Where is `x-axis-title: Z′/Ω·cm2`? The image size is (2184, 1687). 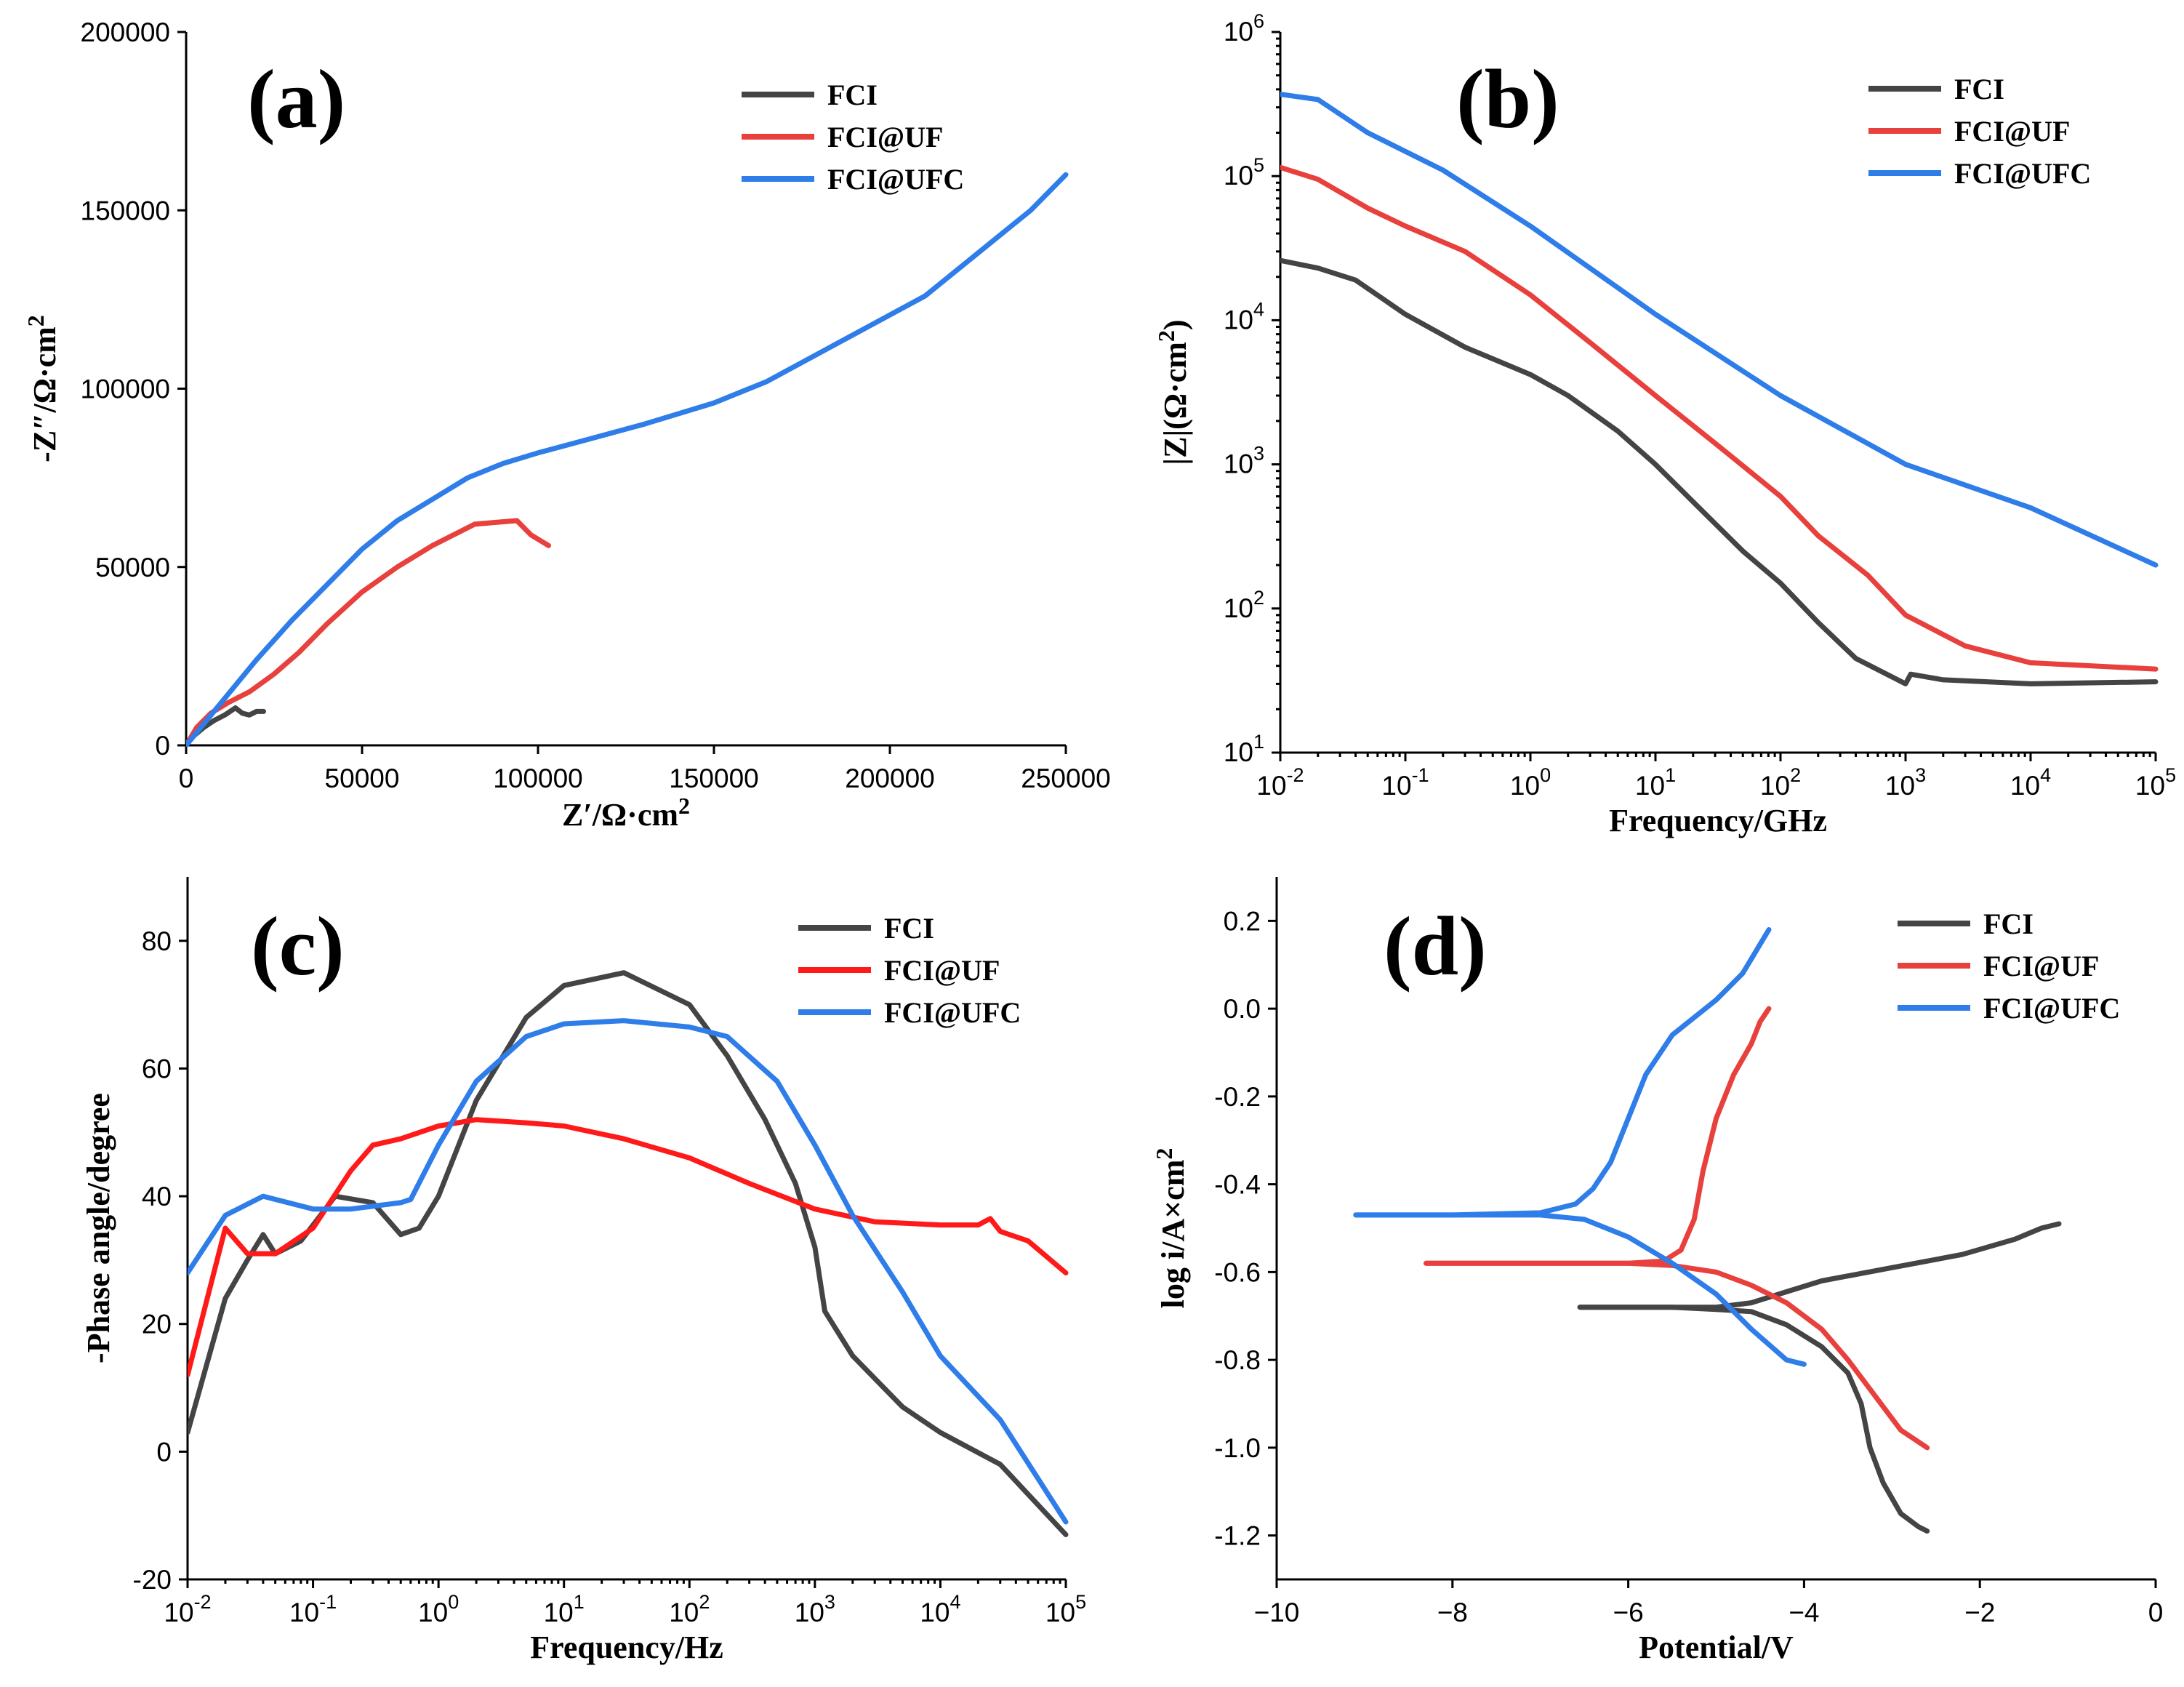 x-axis-title: Z′/Ω·cm2 is located at coordinates (626, 813).